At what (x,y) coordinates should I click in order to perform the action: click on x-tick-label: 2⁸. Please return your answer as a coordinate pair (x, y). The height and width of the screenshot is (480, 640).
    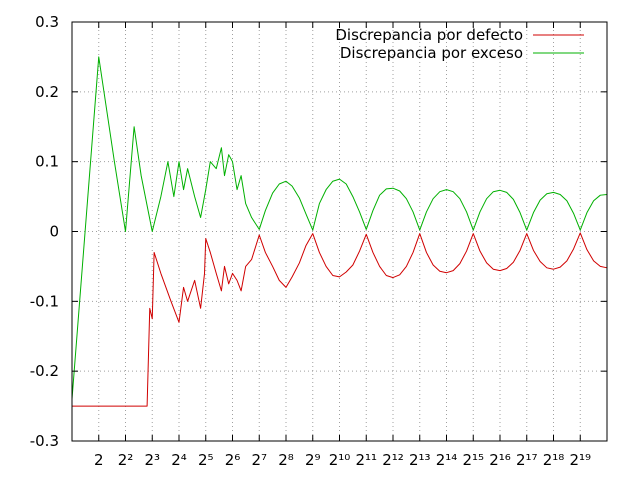
    Looking at the image, I should click on (286, 460).